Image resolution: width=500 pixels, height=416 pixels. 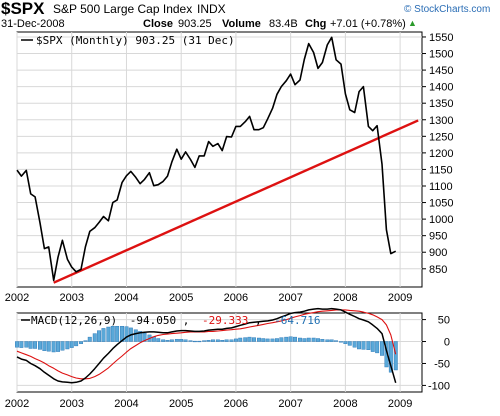 What do you see at coordinates (436, 353) in the screenshot?
I see `macd-y-axis: -100 -50 0 50` at bounding box center [436, 353].